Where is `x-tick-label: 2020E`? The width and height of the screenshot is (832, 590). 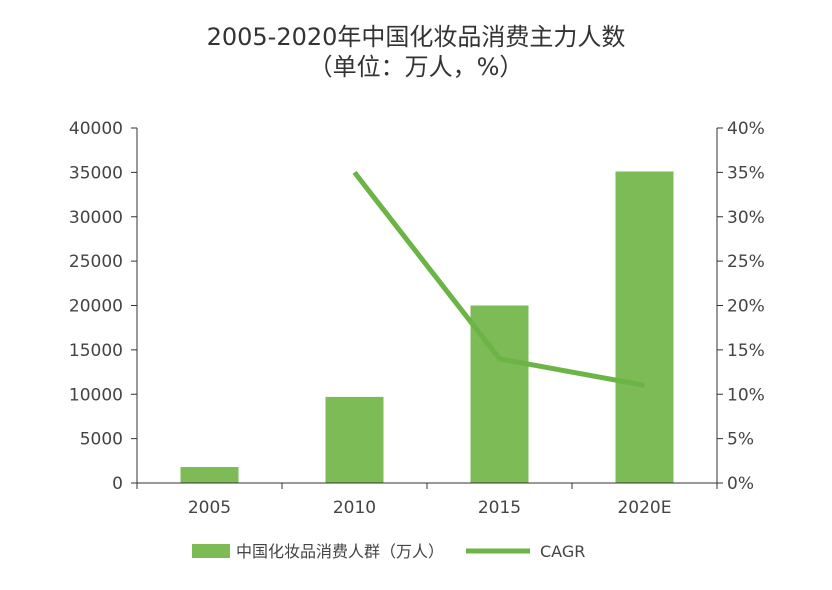
x-tick-label: 2020E is located at coordinates (644, 508).